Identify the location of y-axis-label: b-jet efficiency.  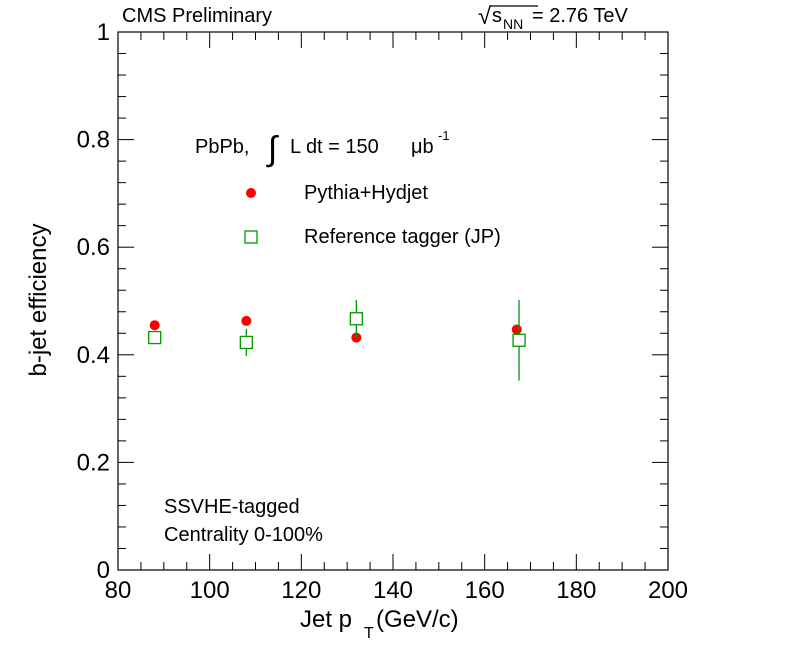
(38, 300).